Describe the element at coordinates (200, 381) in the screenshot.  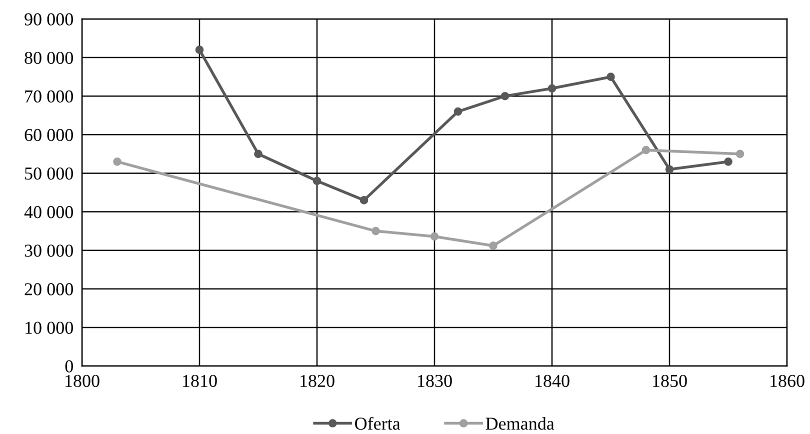
I see `x-tick-label: 1810` at that location.